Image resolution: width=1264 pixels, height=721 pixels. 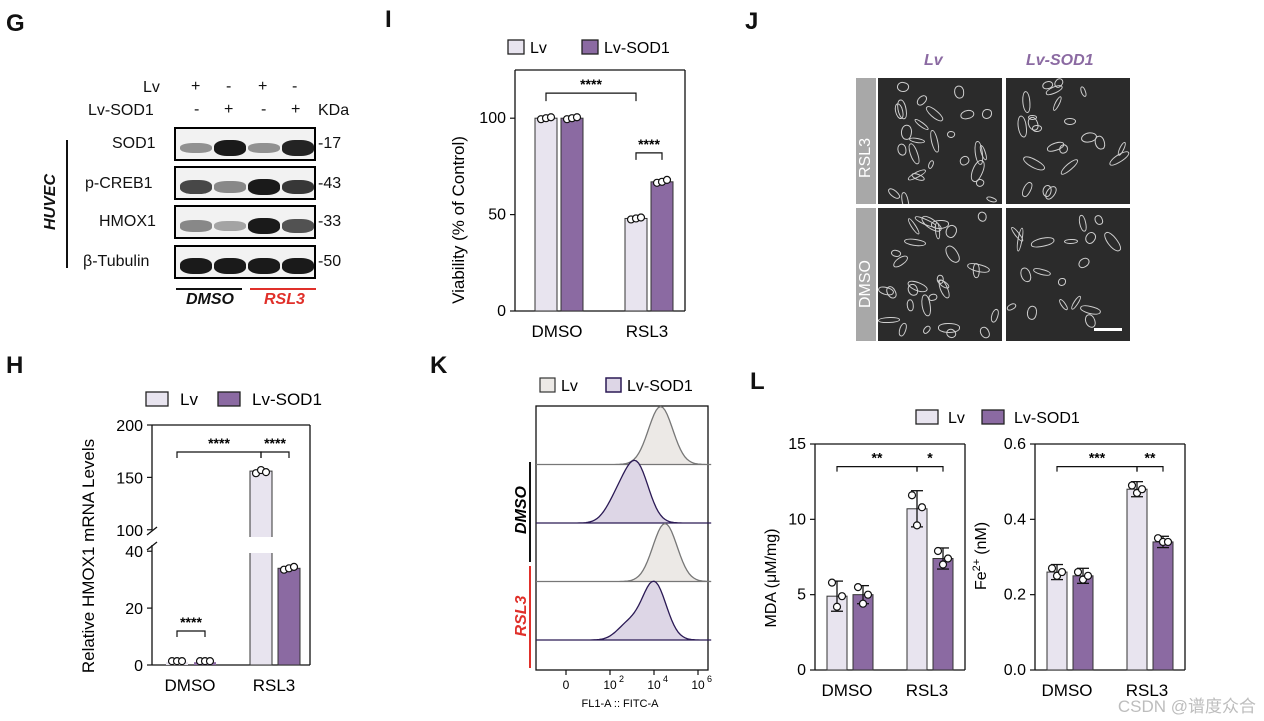 What do you see at coordinates (797, 444) in the screenshot?
I see `y-tick-label: 15` at bounding box center [797, 444].